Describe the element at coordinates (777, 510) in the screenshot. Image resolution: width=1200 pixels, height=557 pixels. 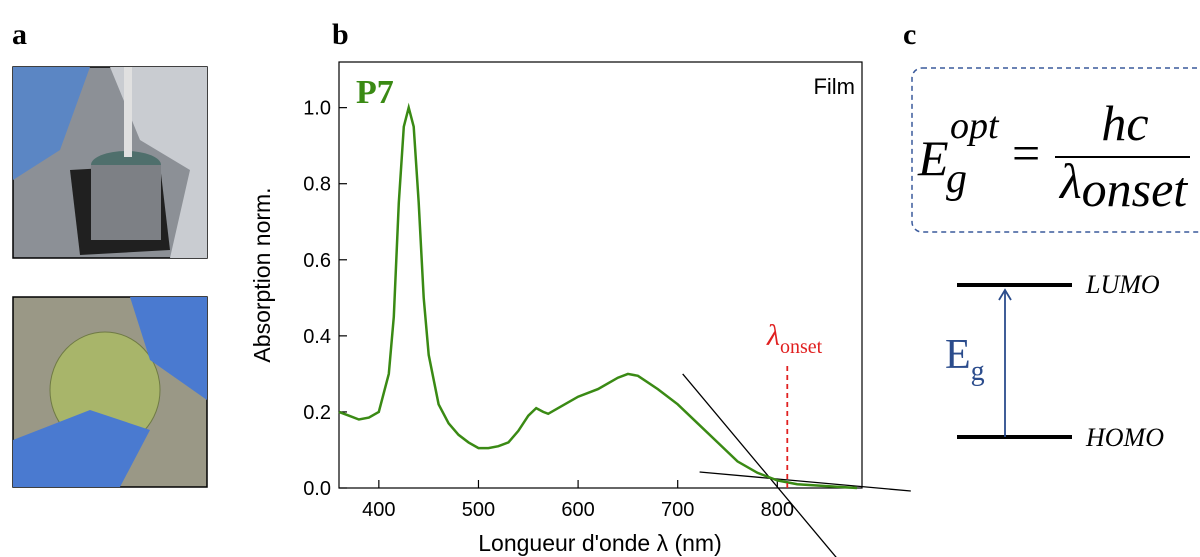
I see `x-tick-label: 800` at that location.